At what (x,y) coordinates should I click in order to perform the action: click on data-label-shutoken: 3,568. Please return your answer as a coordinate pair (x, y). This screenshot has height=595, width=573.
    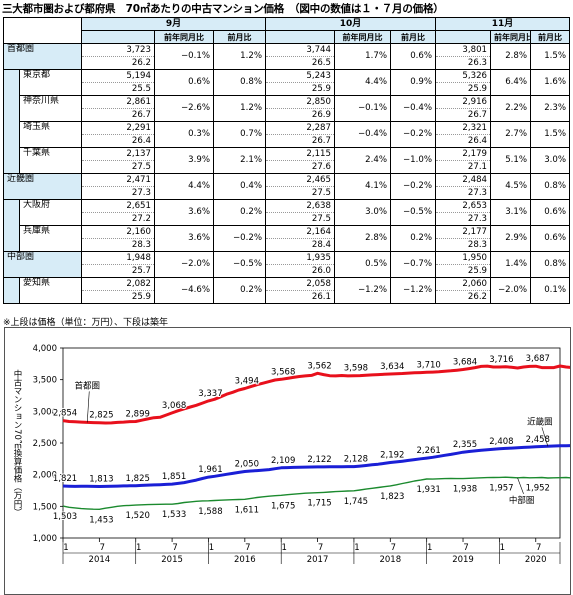
    Looking at the image, I should click on (283, 372).